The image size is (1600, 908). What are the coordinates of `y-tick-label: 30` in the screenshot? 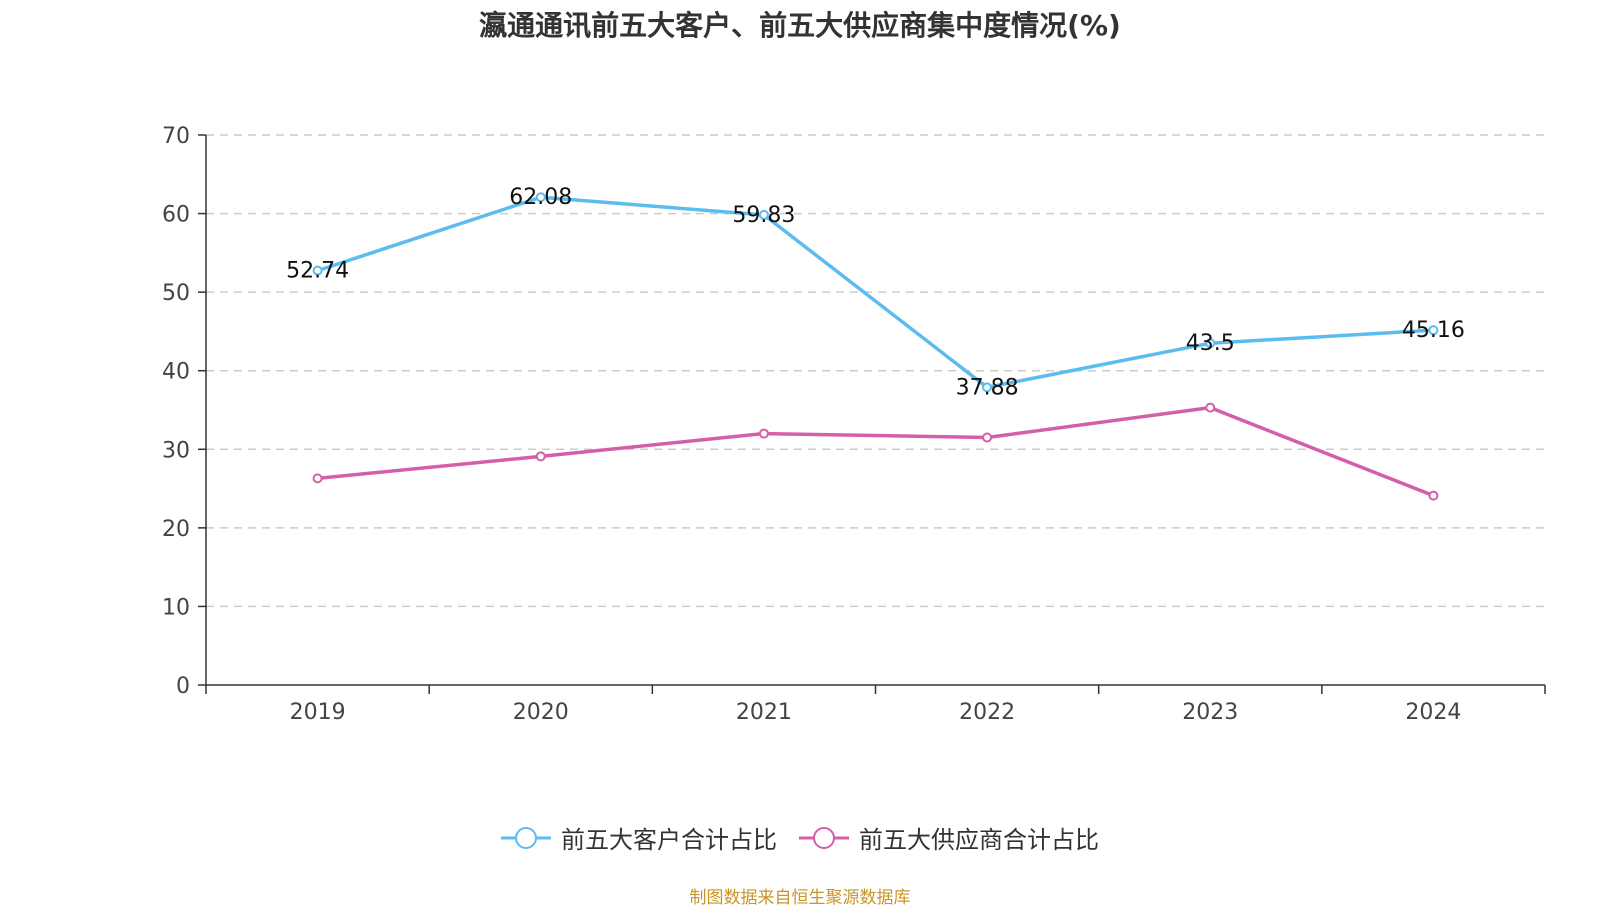 It's located at (176, 450).